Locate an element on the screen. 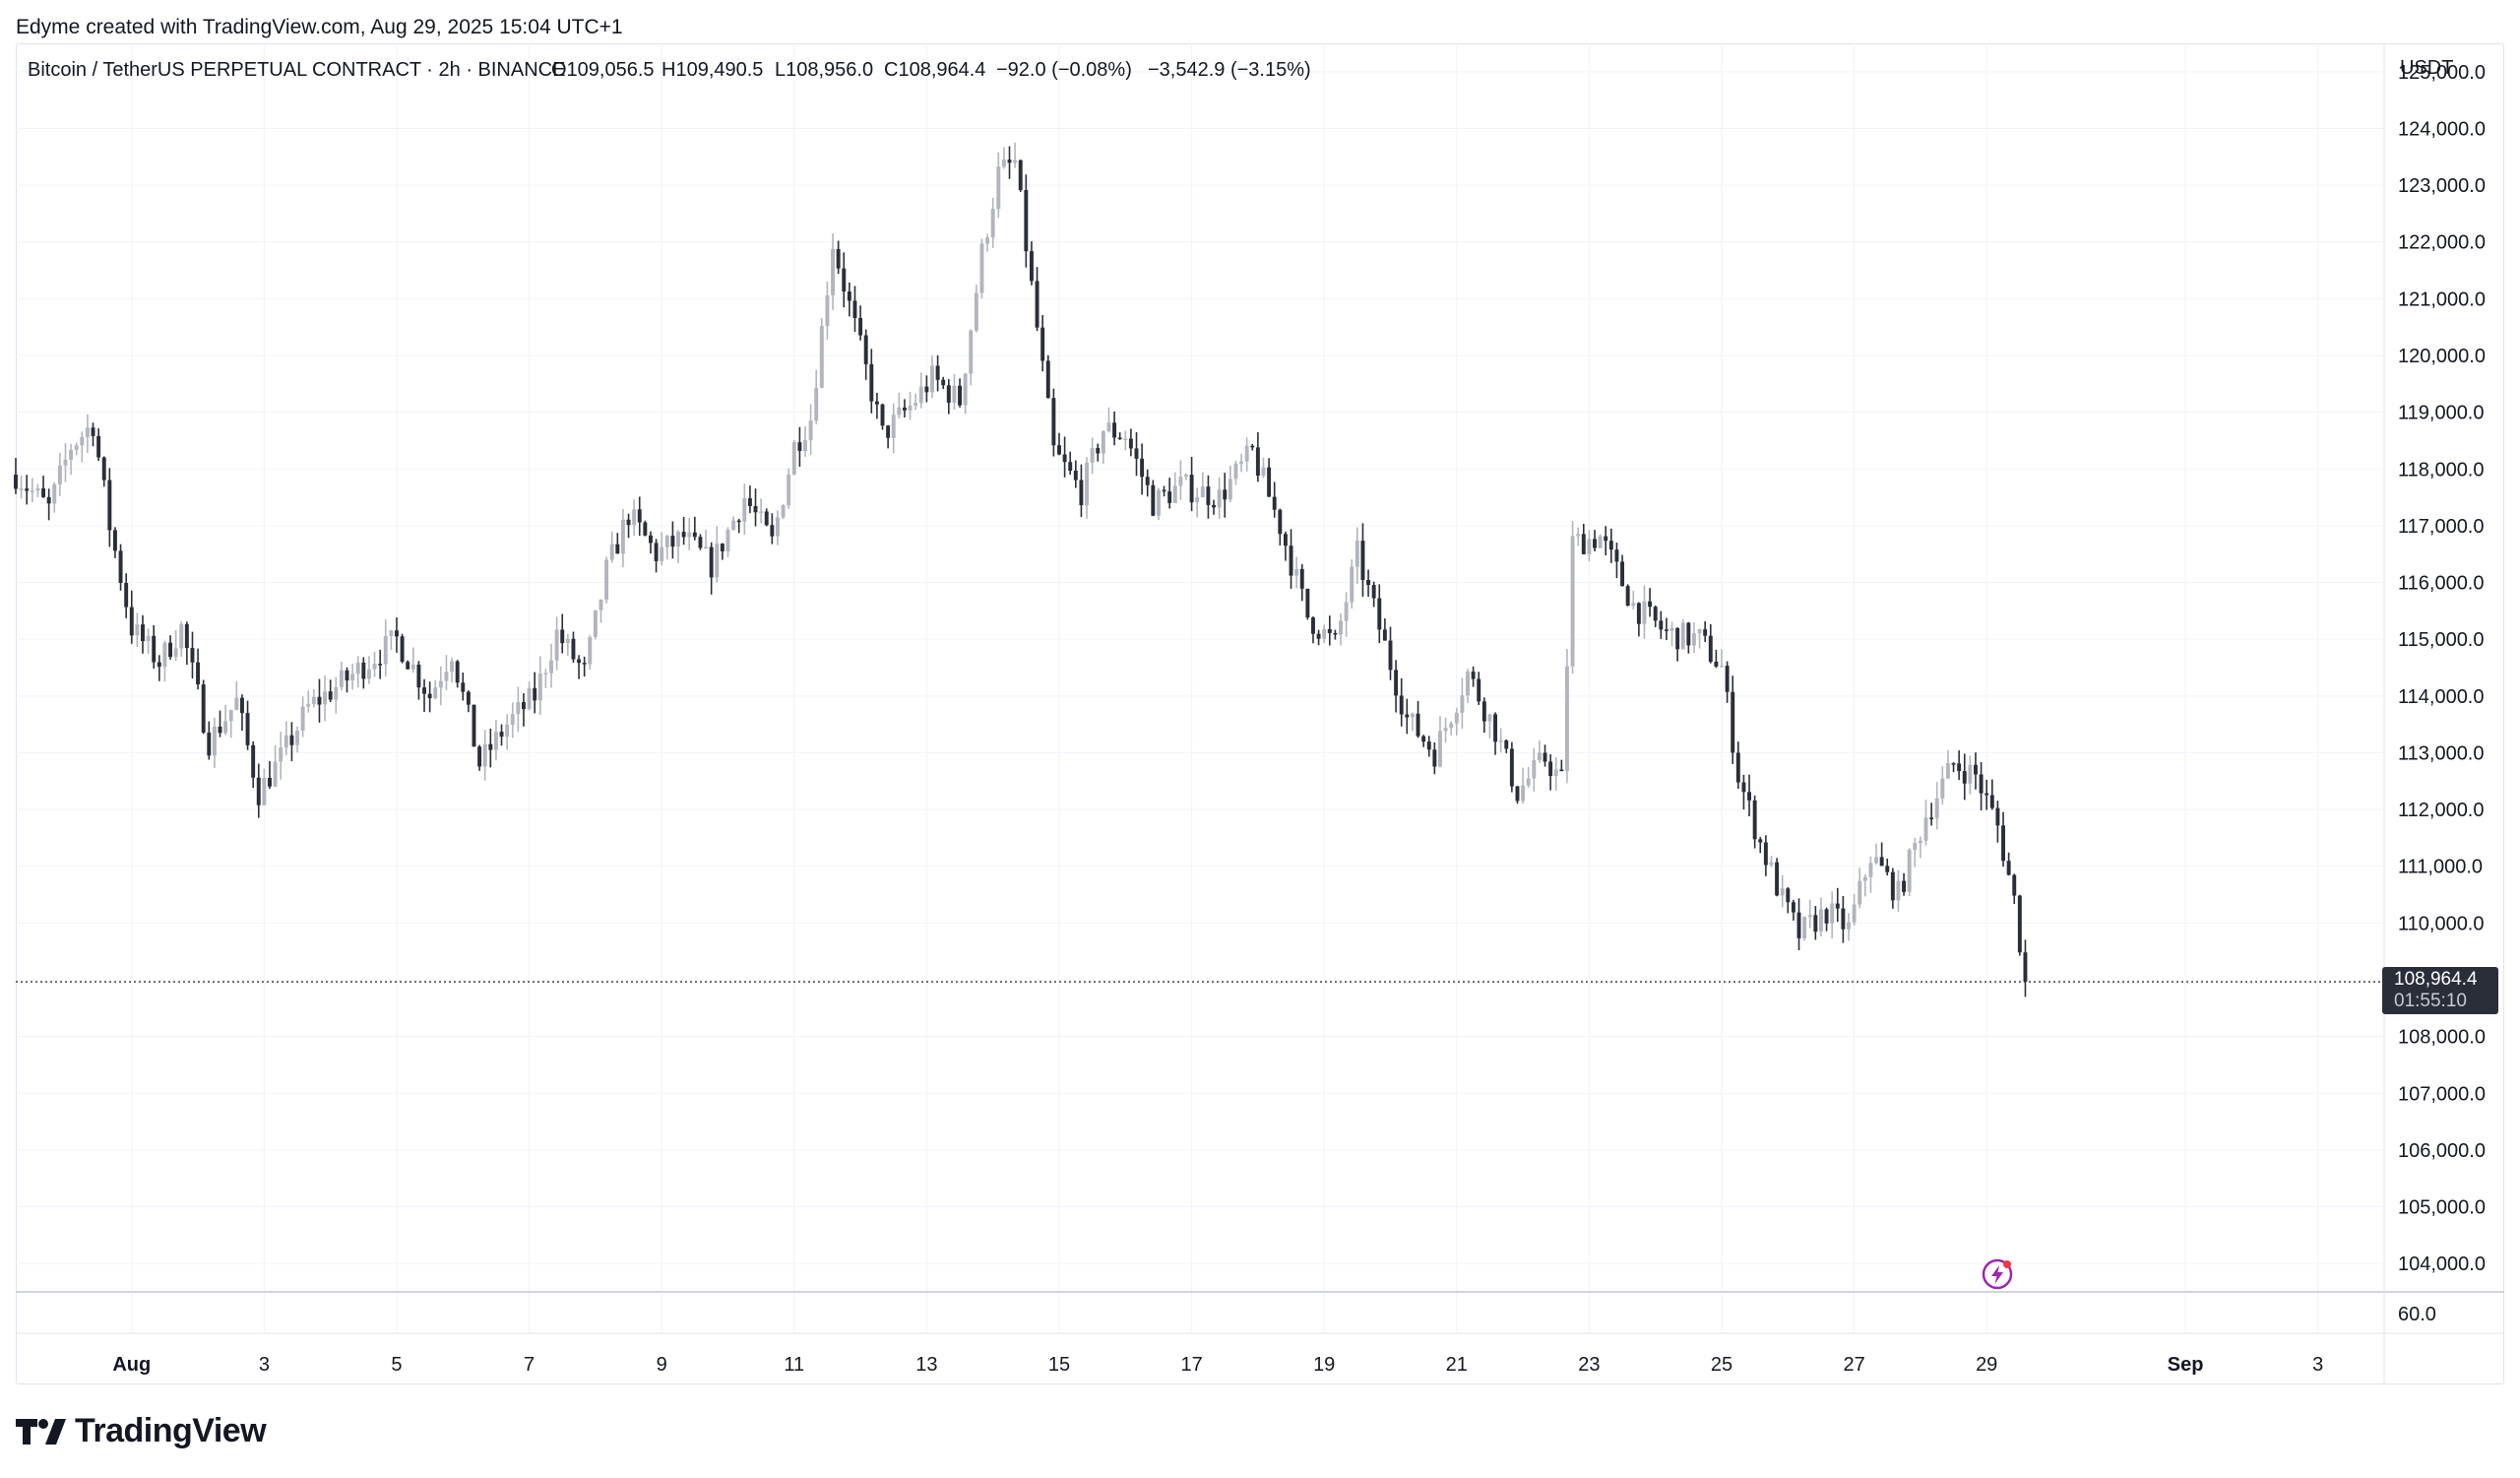 The image size is (2520, 1478). price-tick-label: 104,000.0 is located at coordinates (2442, 1264).